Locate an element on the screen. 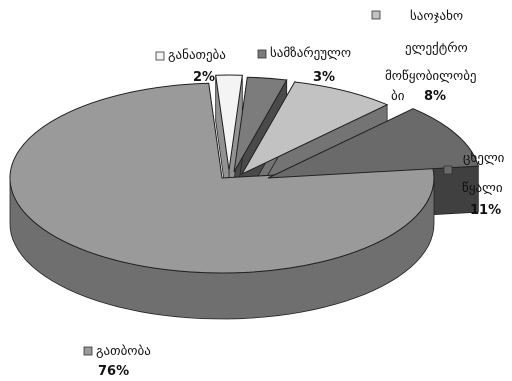 This screenshot has width=512, height=381. label-lighting: განათება 2% is located at coordinates (190, 66).